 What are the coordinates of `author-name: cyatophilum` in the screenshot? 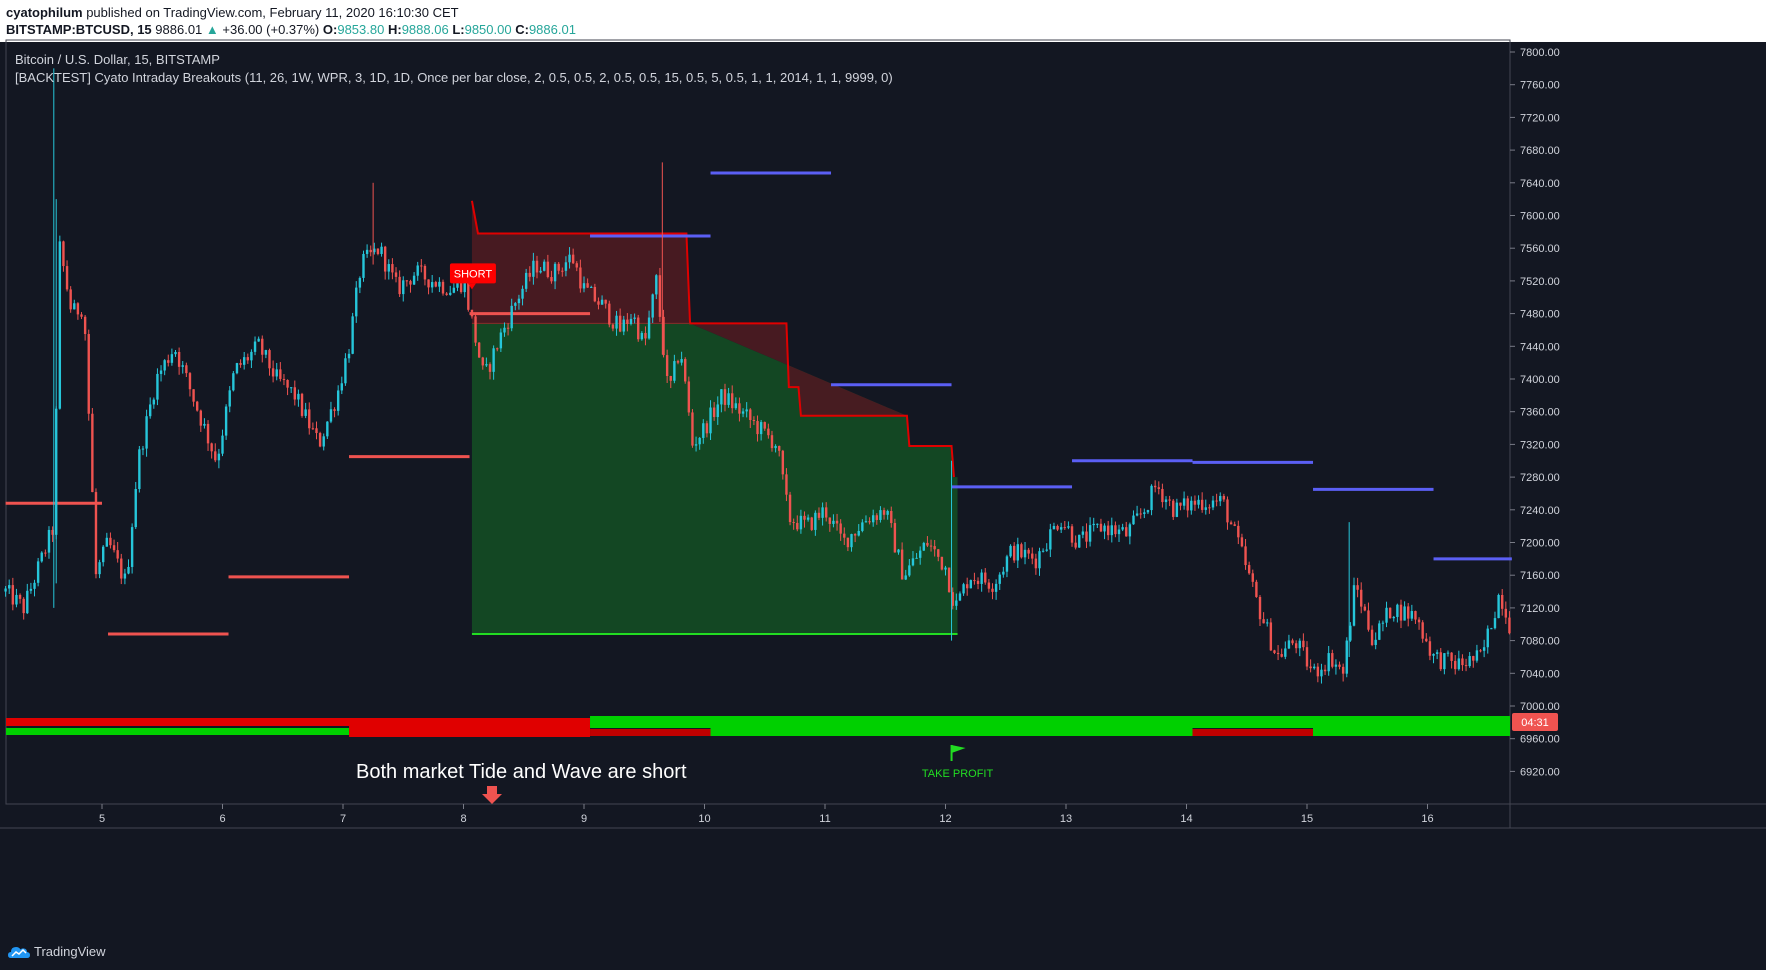 It's located at (44, 12).